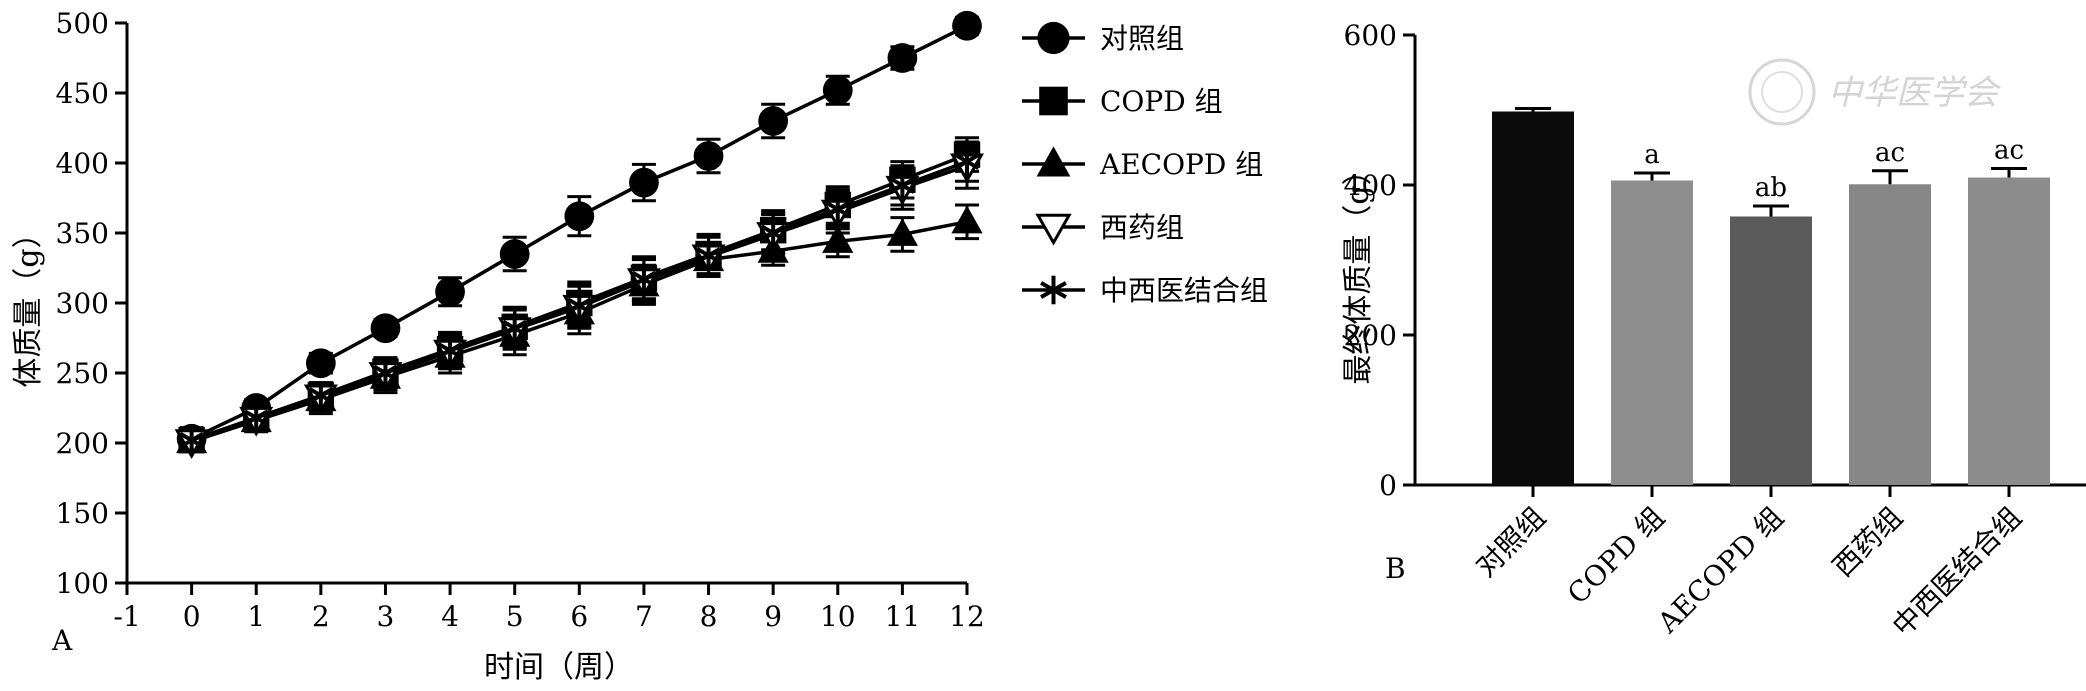  I want to click on x-tick-label: AECOPD 组, so click(1719, 570).